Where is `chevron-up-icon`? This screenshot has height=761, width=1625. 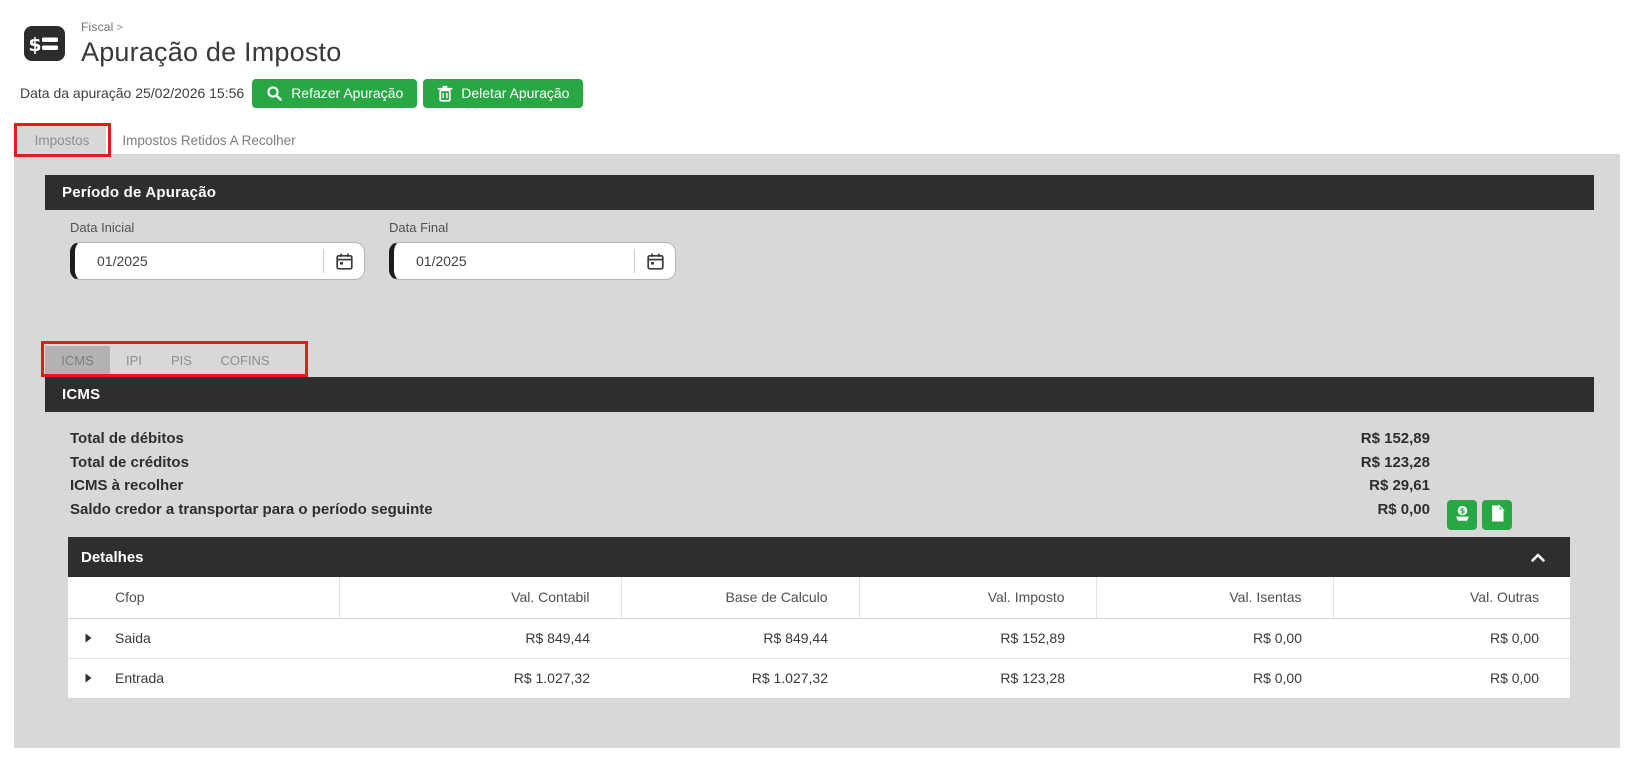 chevron-up-icon is located at coordinates (1550, 557).